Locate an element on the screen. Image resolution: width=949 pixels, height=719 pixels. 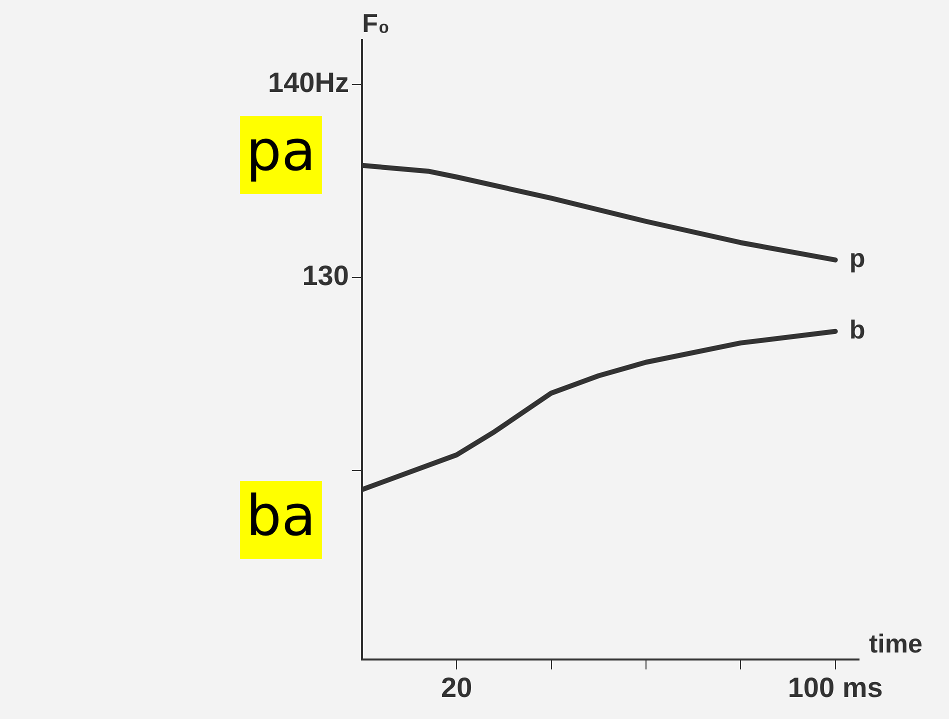
text: pa is located at coordinates (281, 155).